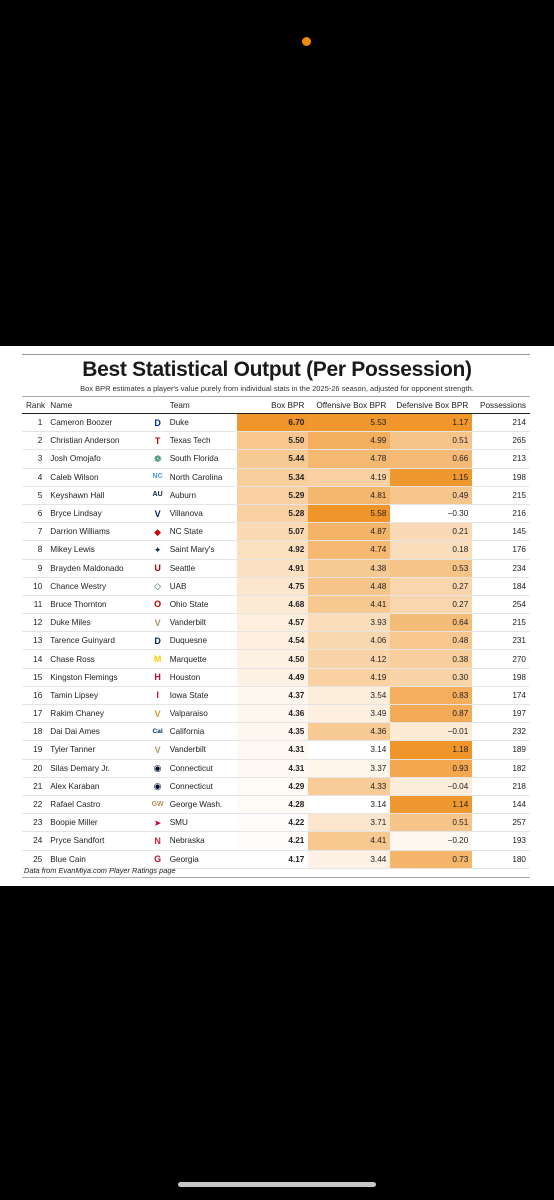  Describe the element at coordinates (349, 441) in the screenshot. I see `offensive-box-bpr-cell: 4.99` at that location.